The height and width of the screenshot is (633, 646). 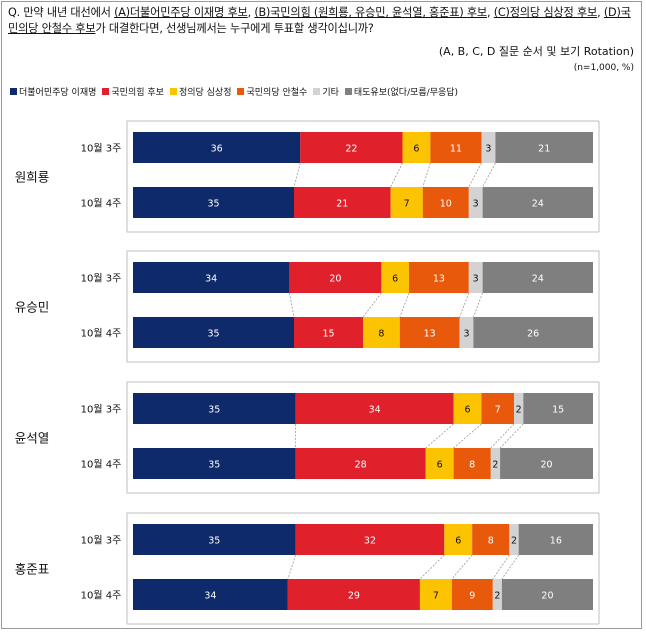 What do you see at coordinates (375, 410) in the screenshot?
I see `bar-value-label: 34` at bounding box center [375, 410].